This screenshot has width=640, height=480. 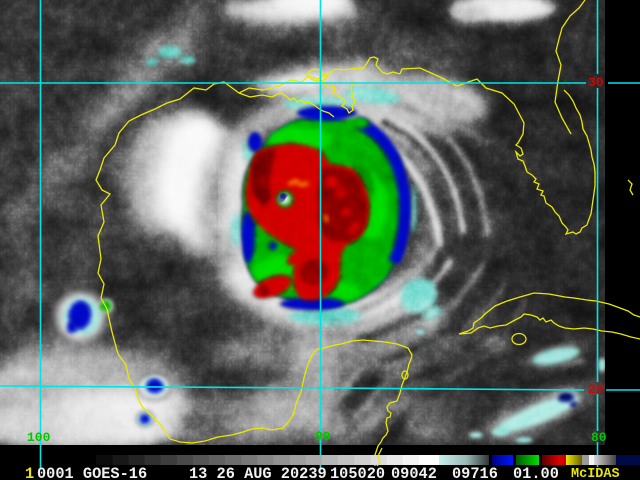 I want to click on svg-text: 09042, so click(x=414, y=472).